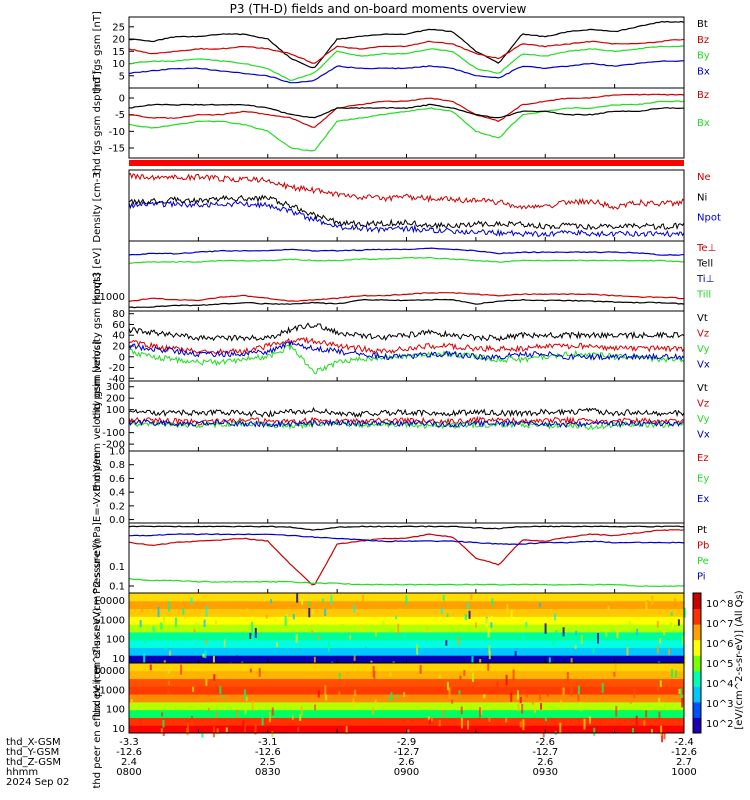  Describe the element at coordinates (406, 44) in the screenshot. I see `series-line-Bt` at that location.